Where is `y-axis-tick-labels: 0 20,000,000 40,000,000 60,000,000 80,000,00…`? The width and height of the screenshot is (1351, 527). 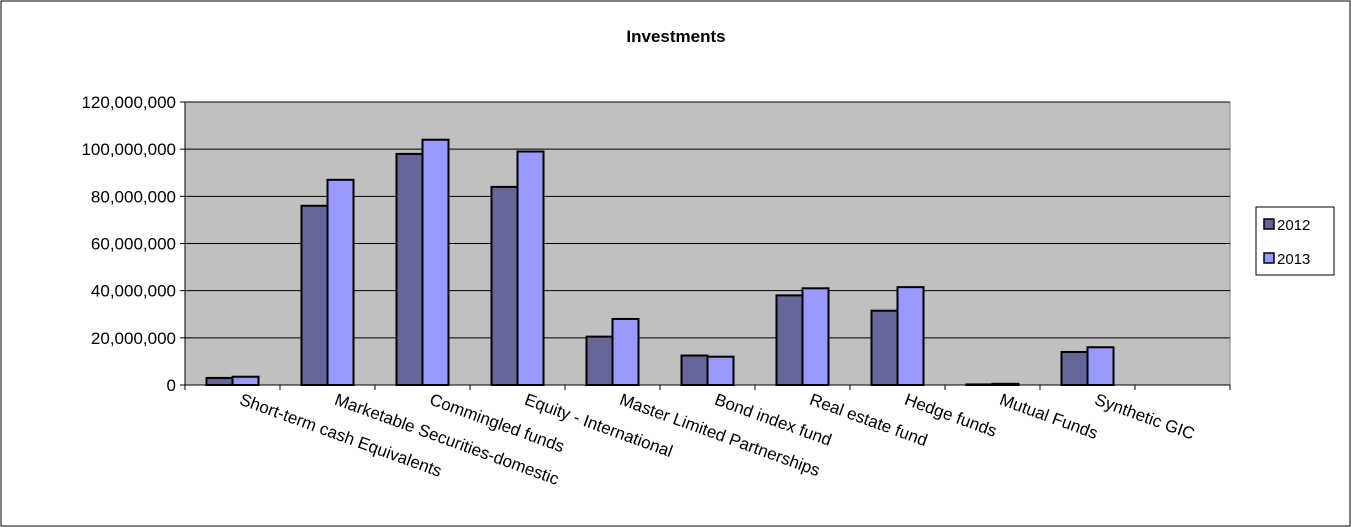
y-axis-tick-labels: 0 20,000,000 40,000,000 60,000,000 80,000,00… is located at coordinates (128, 244).